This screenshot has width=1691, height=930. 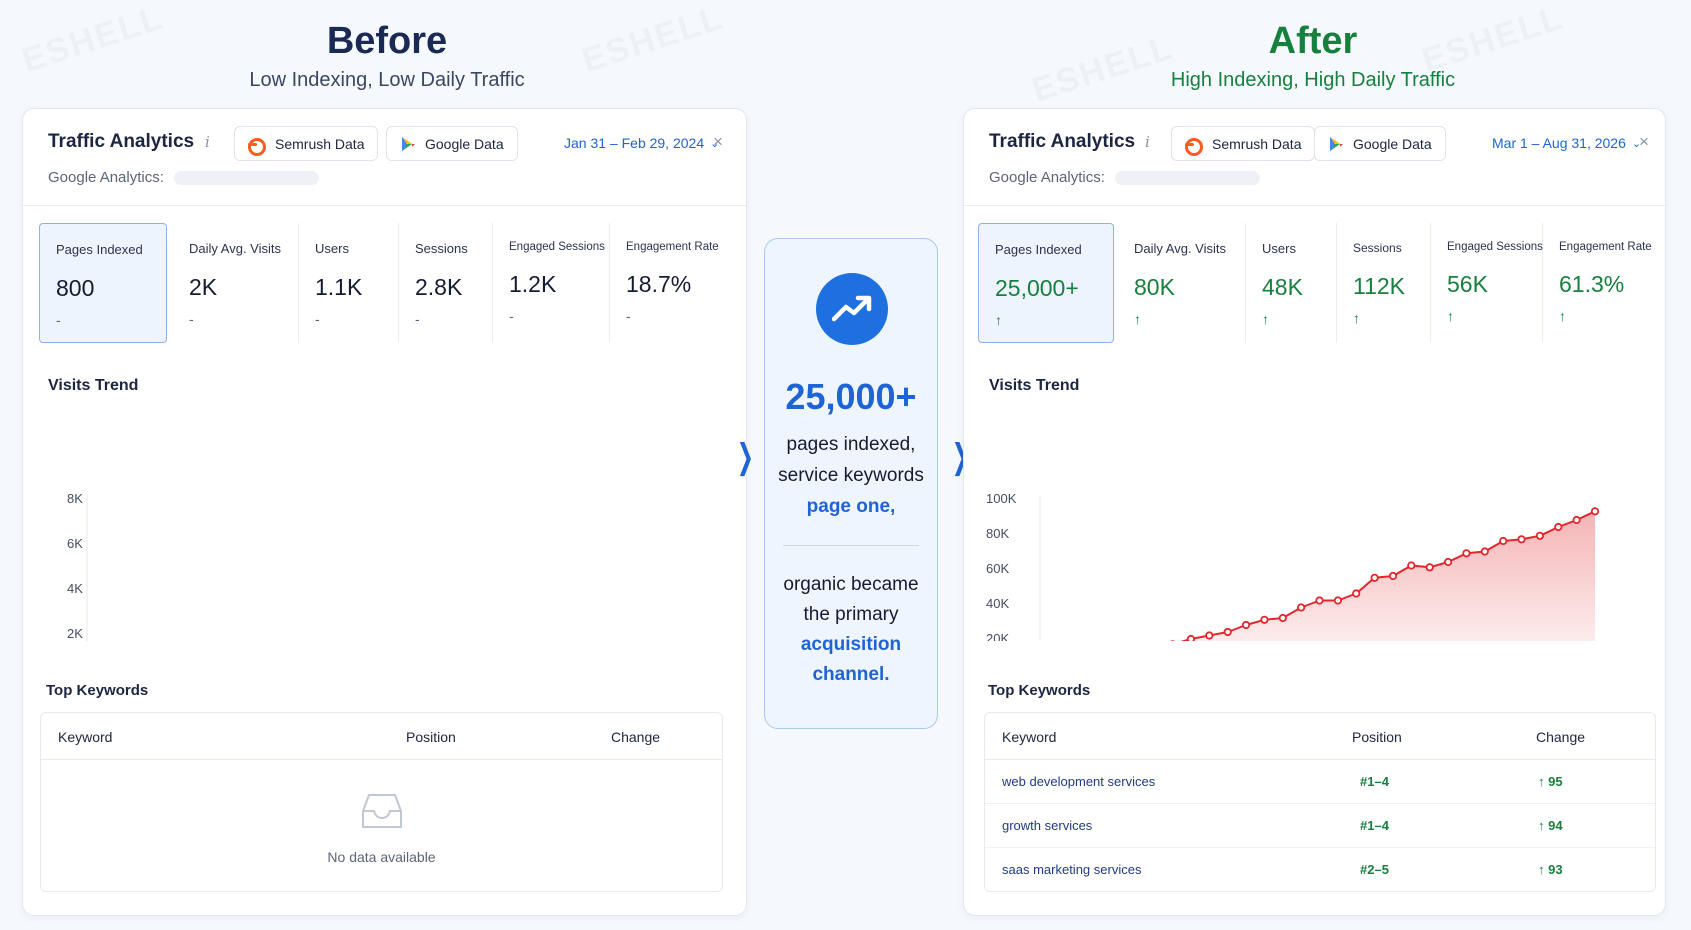 I want to click on metric-users: Users 1.1K -, so click(x=349, y=283).